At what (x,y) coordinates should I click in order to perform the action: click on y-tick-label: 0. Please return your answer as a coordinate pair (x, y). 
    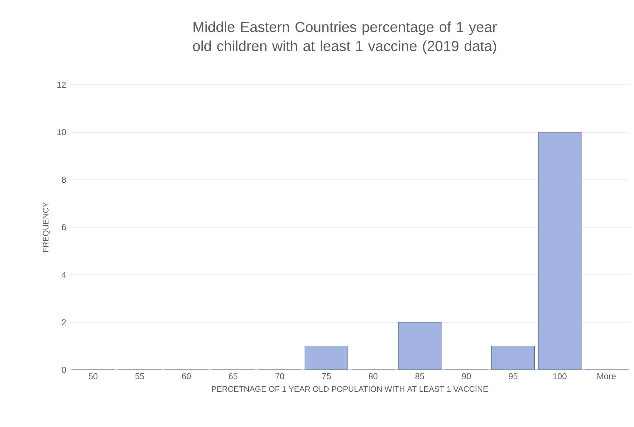
    Looking at the image, I should click on (64, 370).